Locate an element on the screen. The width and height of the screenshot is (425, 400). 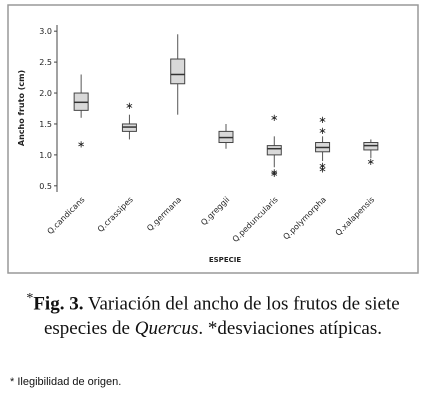
x-tick-label: Q.xalapensis is located at coordinates (355, 216).